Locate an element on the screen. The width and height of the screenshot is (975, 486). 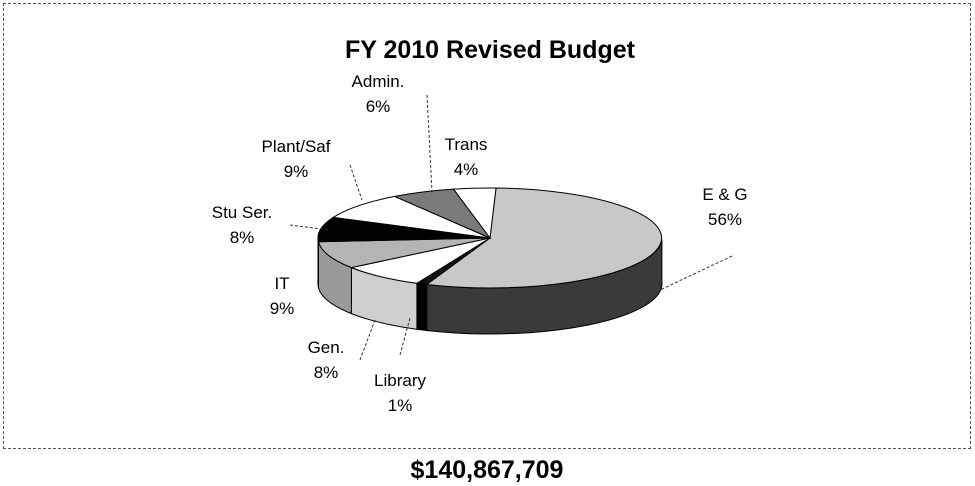
pie-slice-e-g is located at coordinates (544, 238).